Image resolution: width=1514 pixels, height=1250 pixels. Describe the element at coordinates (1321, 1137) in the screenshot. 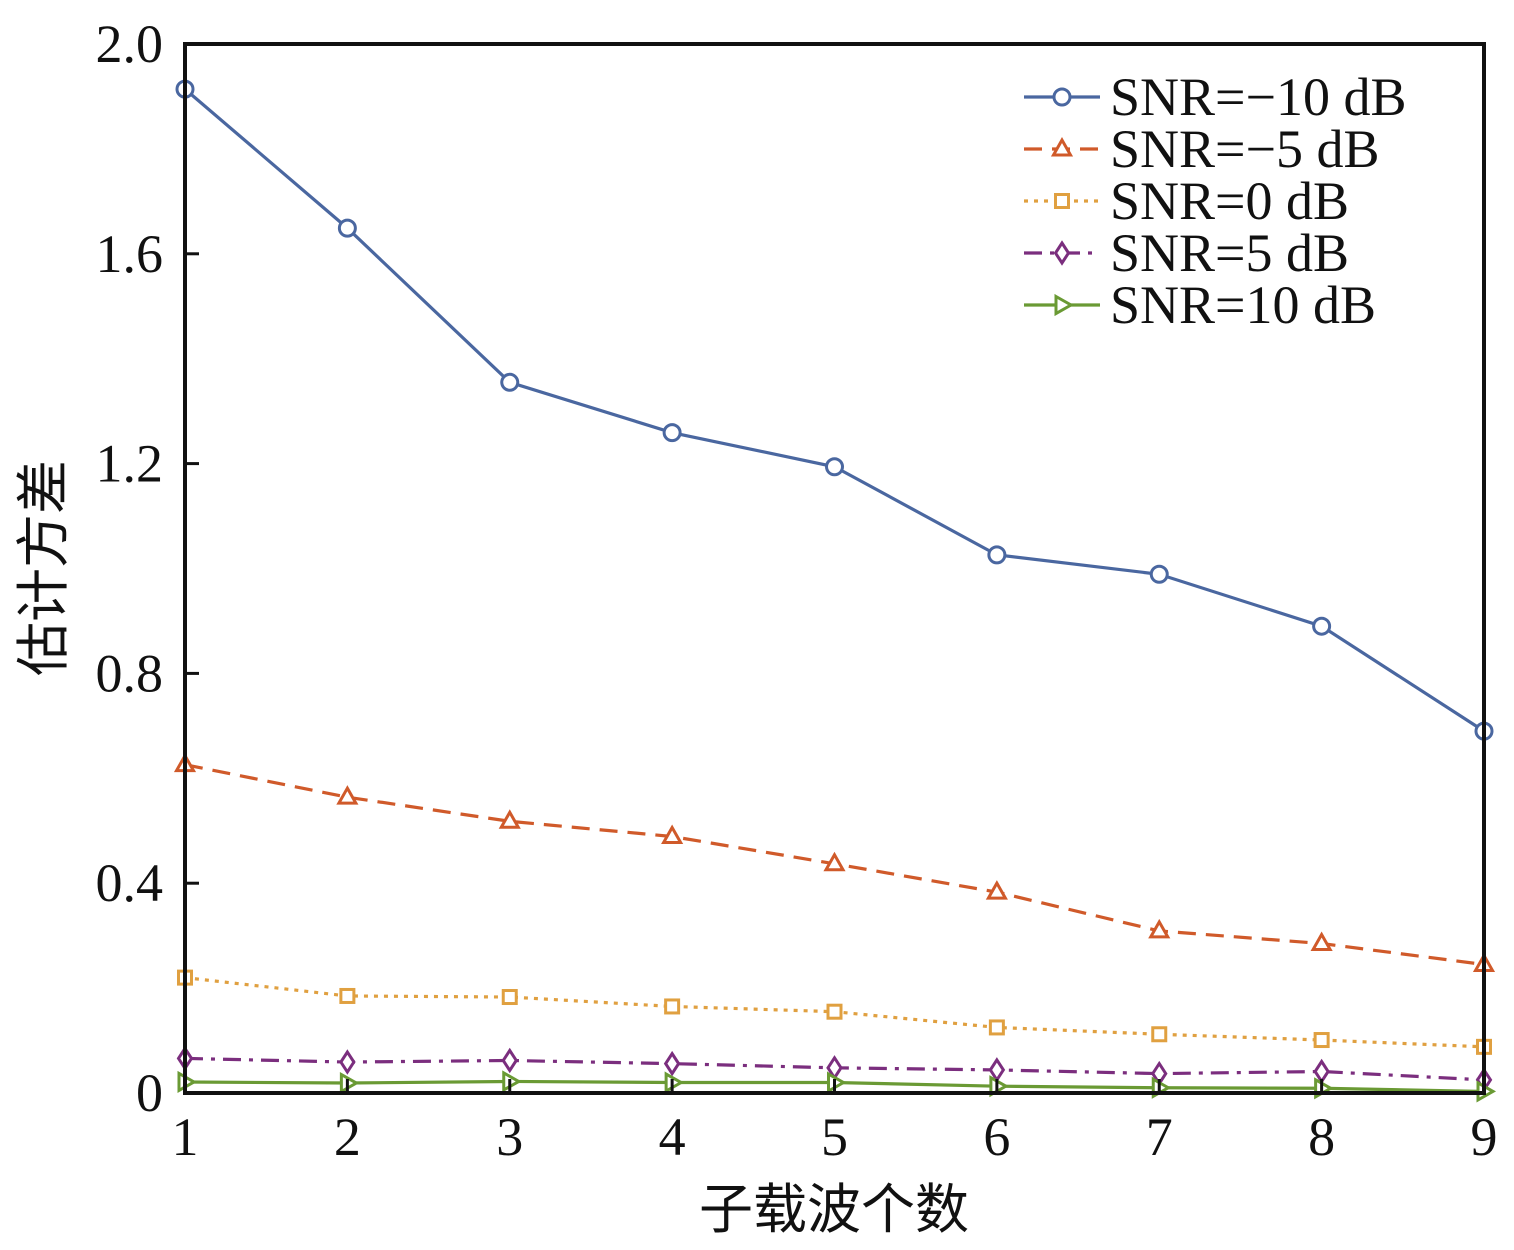

I see `x-tick-label: 8` at that location.